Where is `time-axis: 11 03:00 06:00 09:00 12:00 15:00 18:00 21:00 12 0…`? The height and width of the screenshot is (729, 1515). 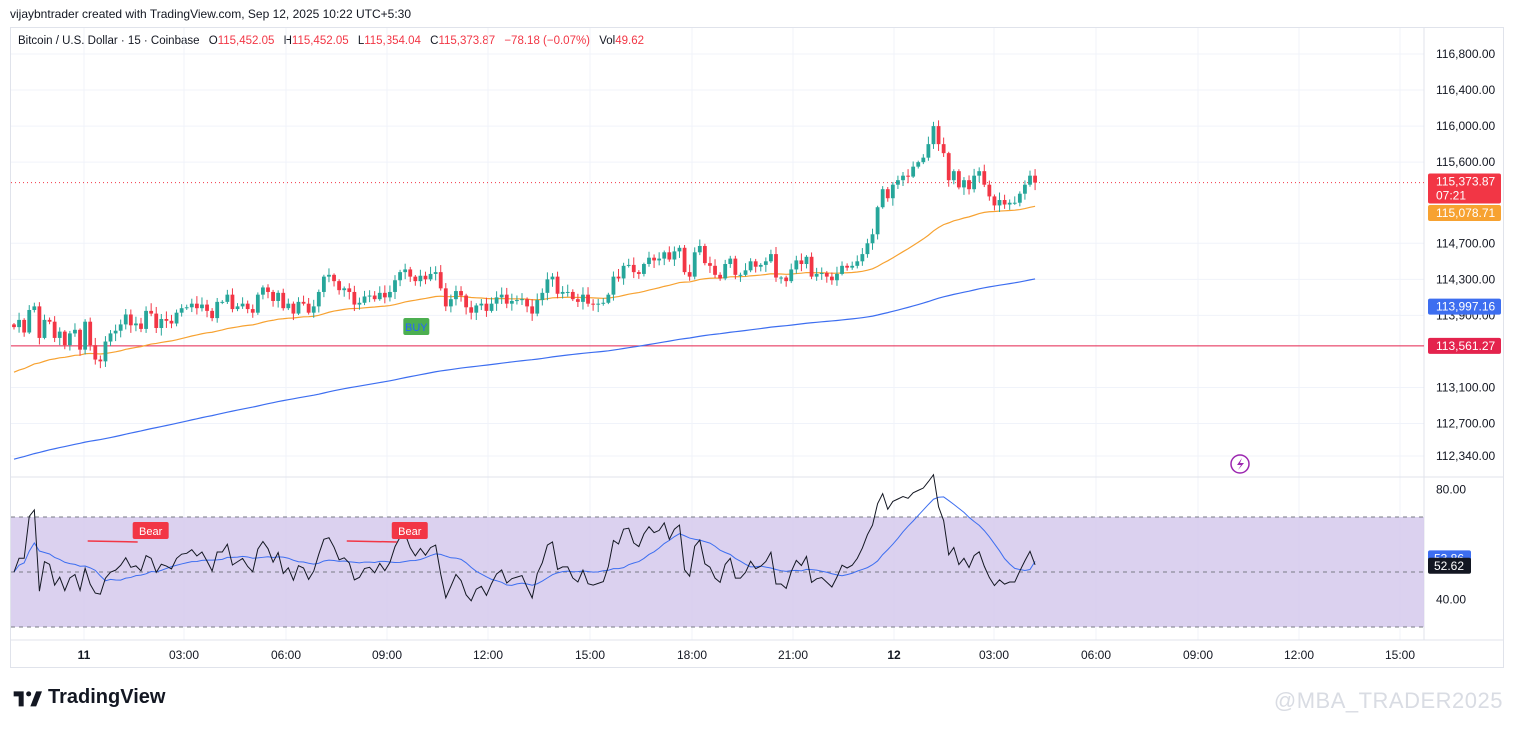 time-axis: 11 03:00 06:00 09:00 12:00 15:00 18:00 21:00 12 0… is located at coordinates (747, 655).